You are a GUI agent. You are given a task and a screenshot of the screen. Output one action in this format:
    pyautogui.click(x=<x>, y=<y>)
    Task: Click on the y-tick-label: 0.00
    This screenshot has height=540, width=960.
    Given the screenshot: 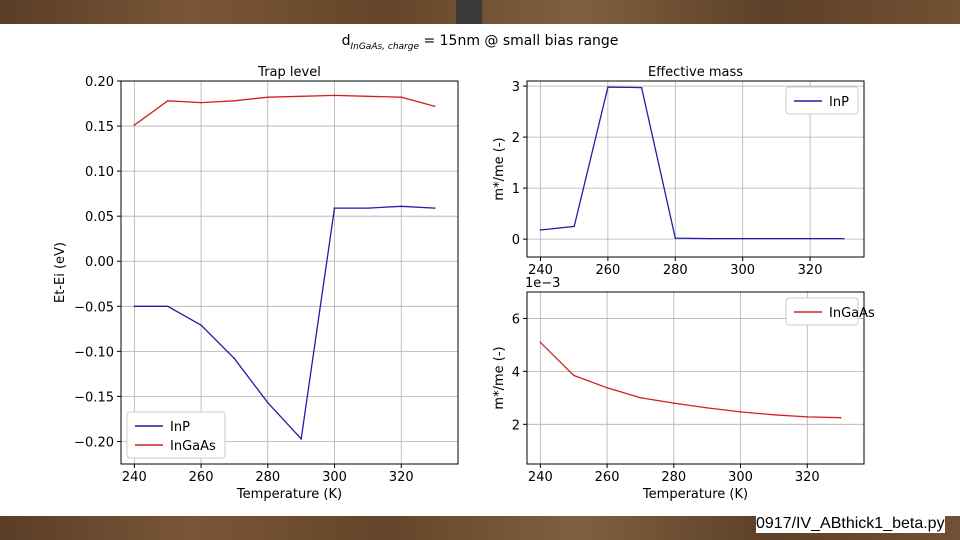 What is the action you would take?
    pyautogui.click(x=99, y=262)
    